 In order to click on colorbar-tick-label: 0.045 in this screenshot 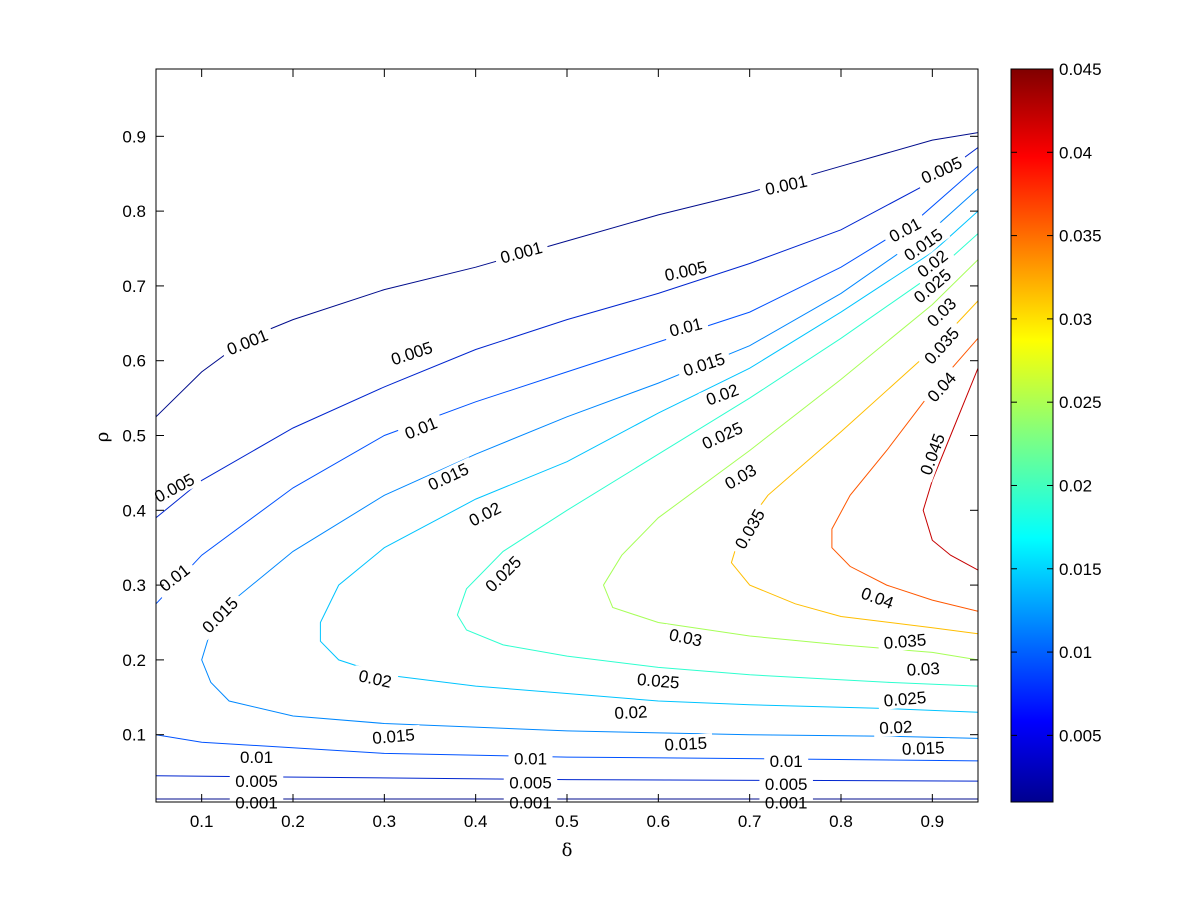, I will do `click(1080, 69)`.